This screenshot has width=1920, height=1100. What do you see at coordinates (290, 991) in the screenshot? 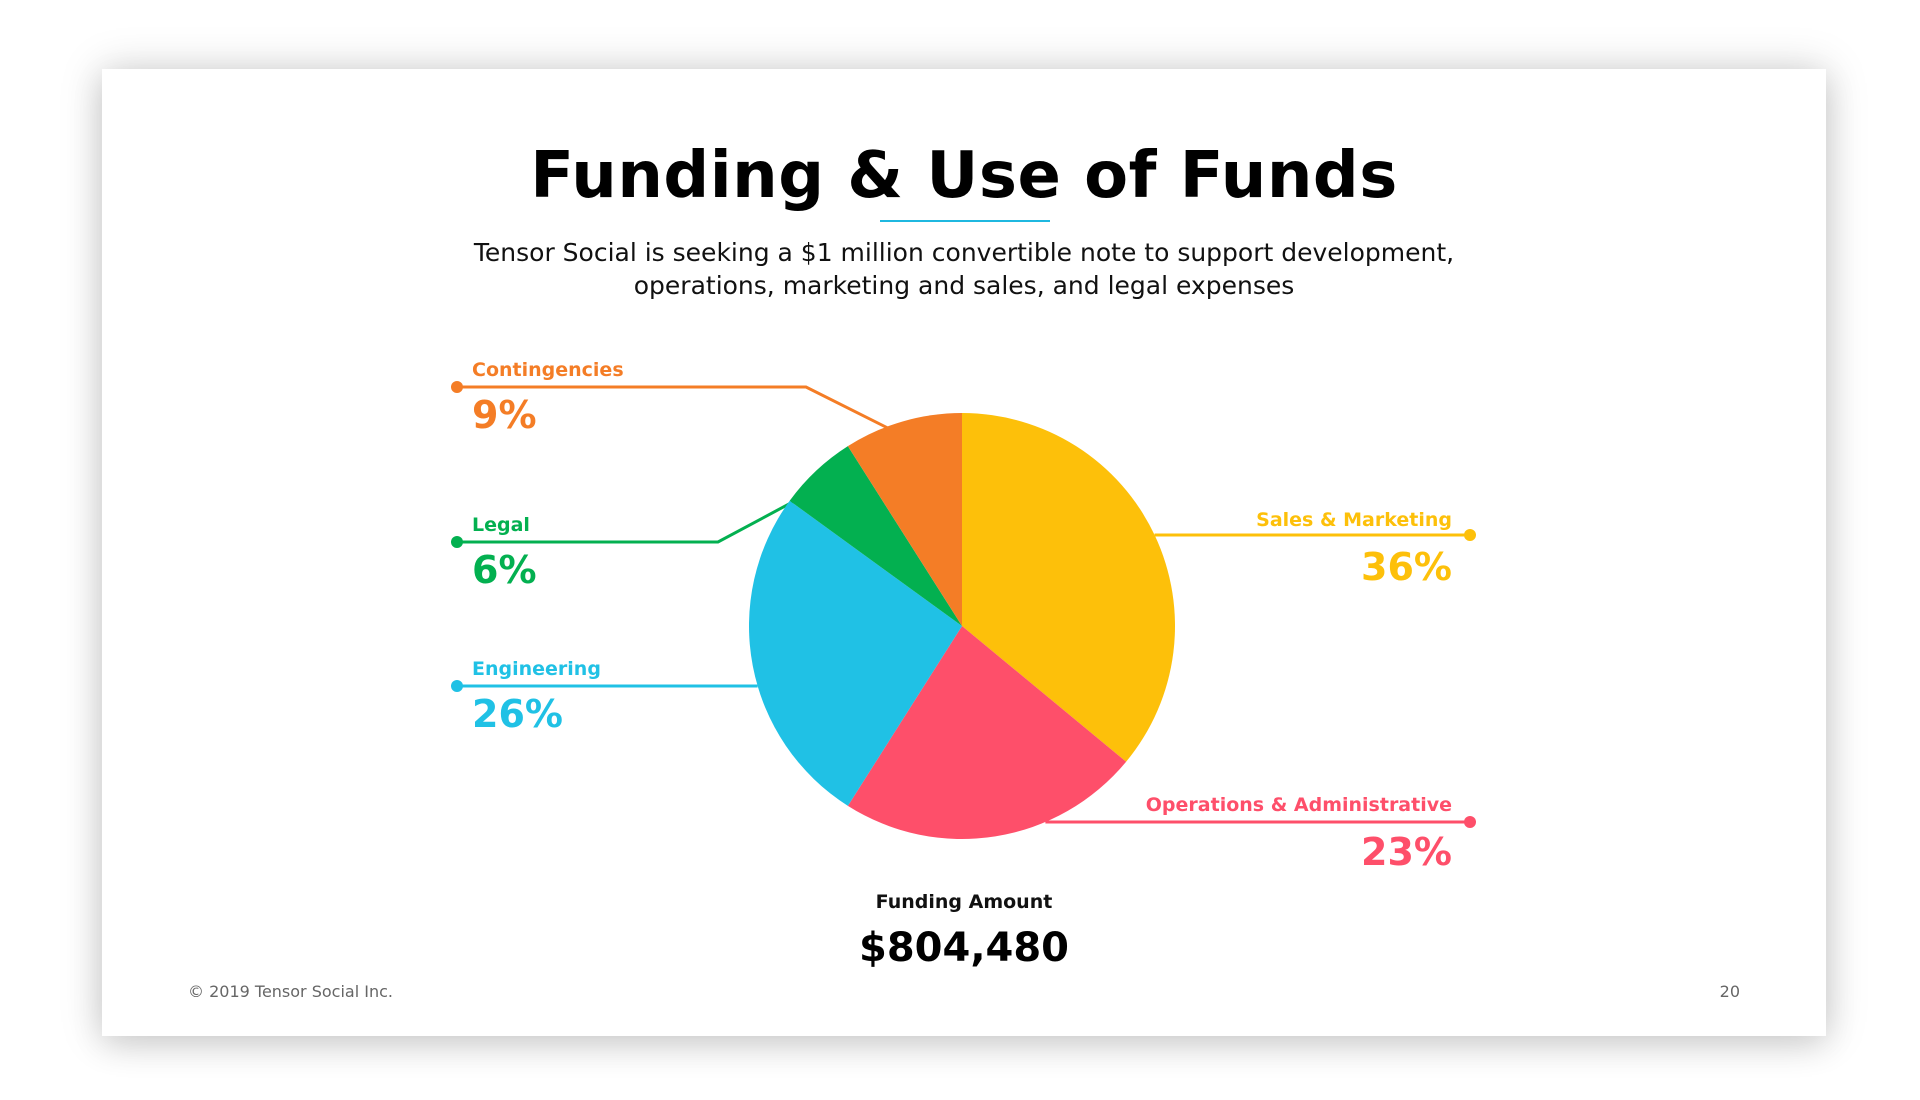
I see `footer-copyright: © 2019 Tensor Social Inc.` at bounding box center [290, 991].